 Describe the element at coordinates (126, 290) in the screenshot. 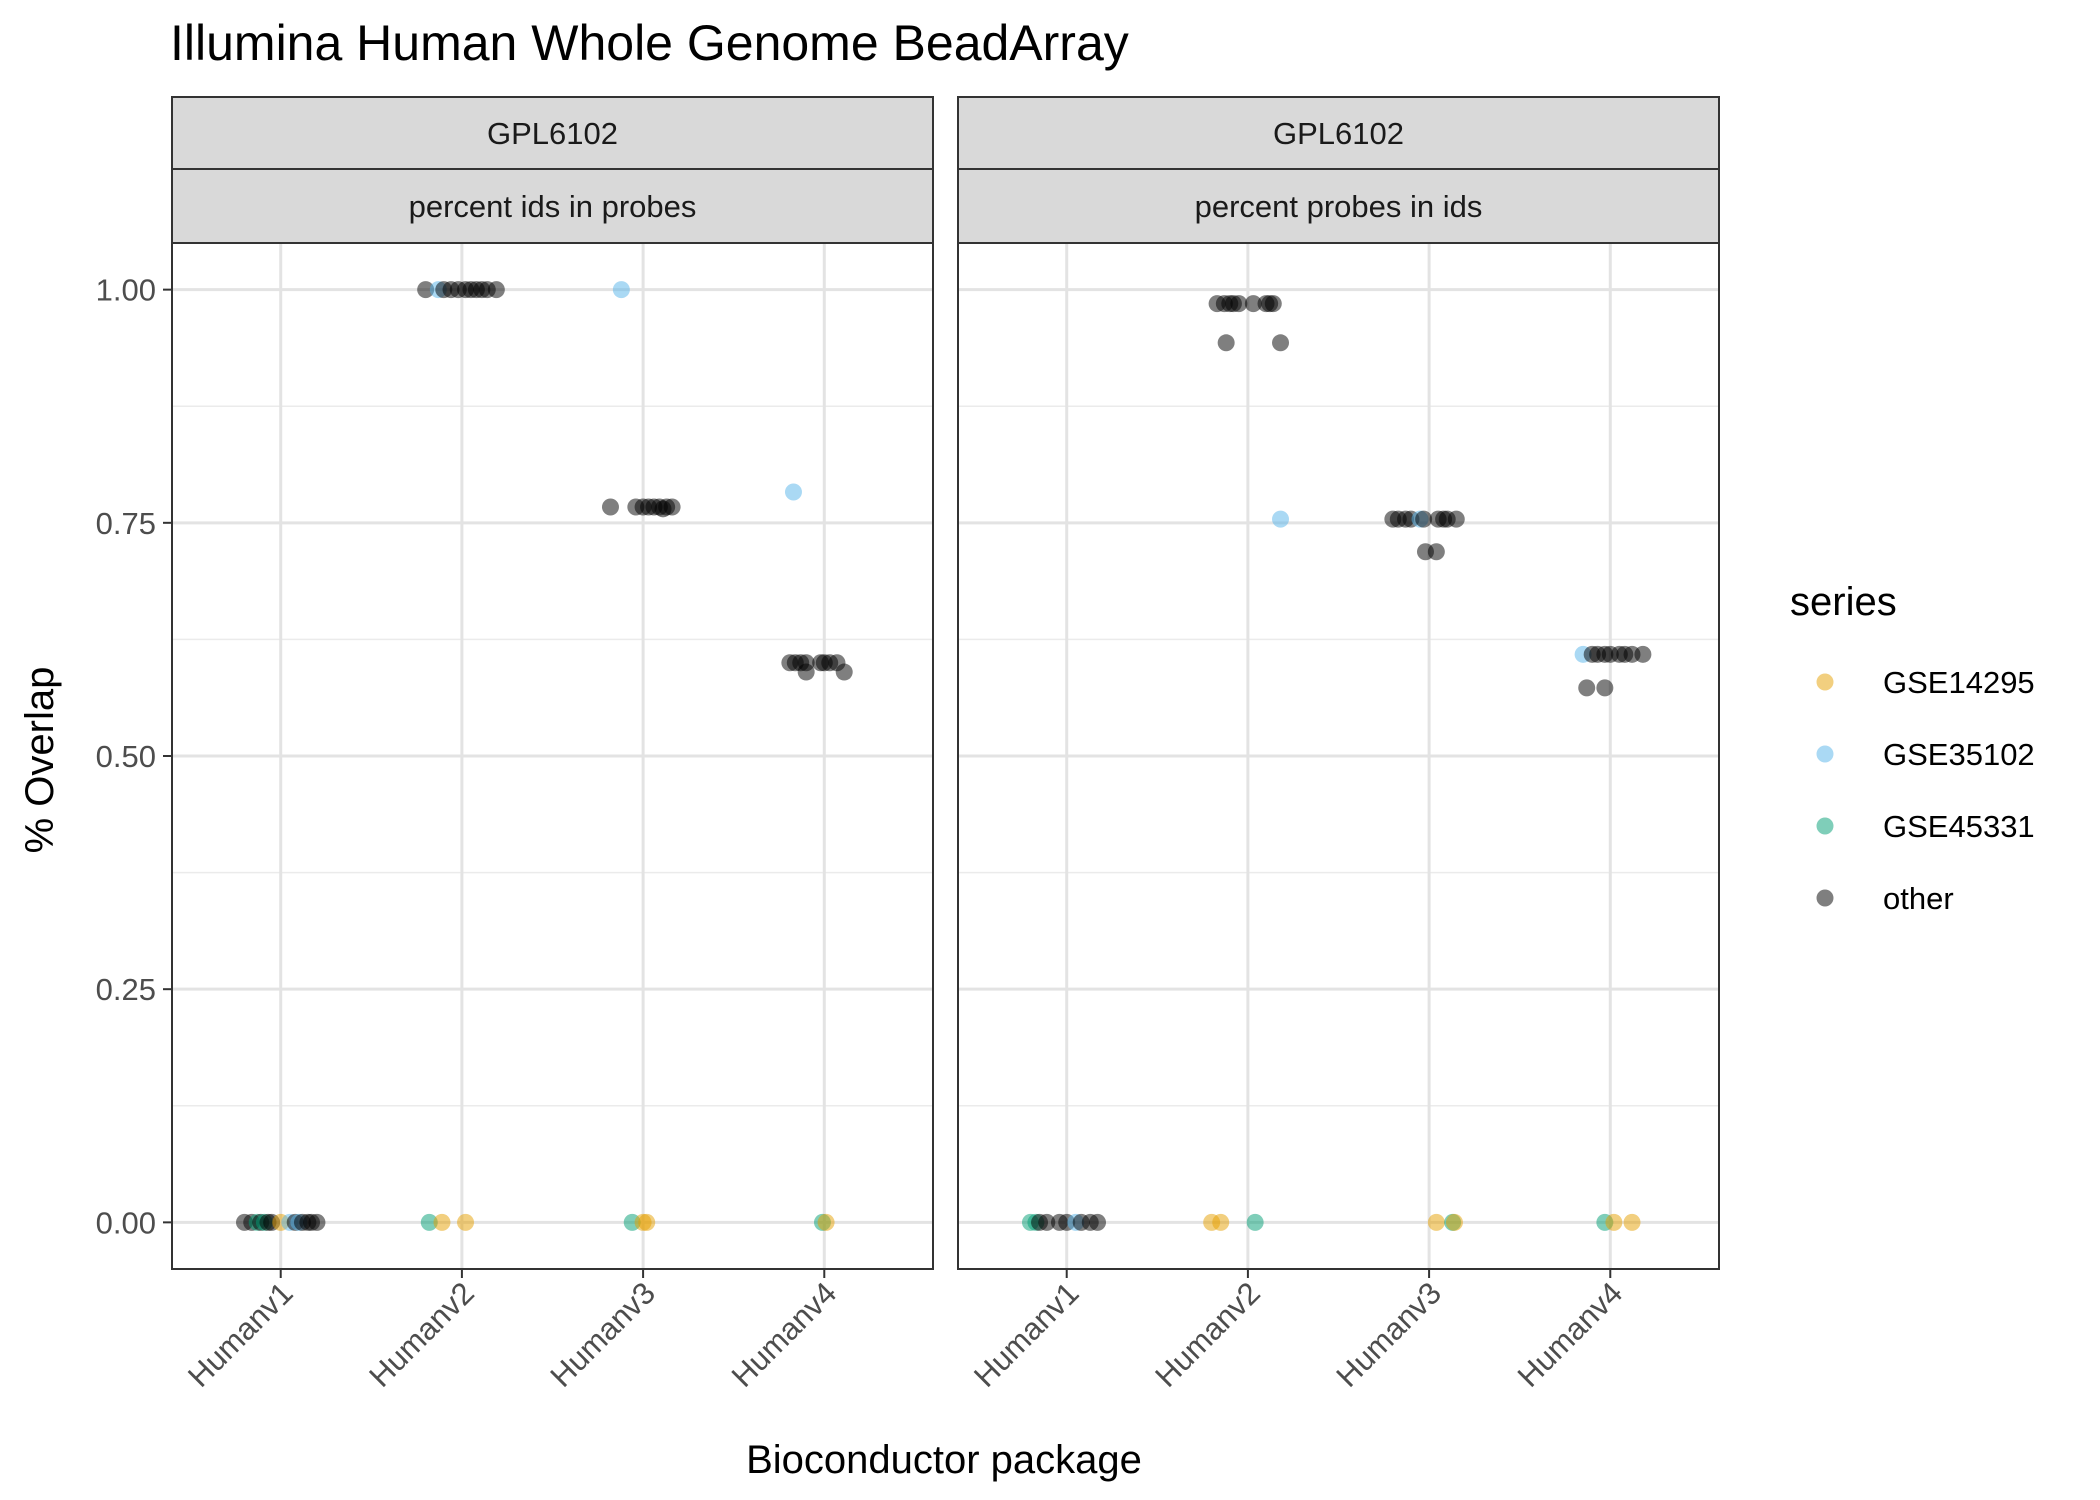

I see `y-tick-label: 1.00` at that location.